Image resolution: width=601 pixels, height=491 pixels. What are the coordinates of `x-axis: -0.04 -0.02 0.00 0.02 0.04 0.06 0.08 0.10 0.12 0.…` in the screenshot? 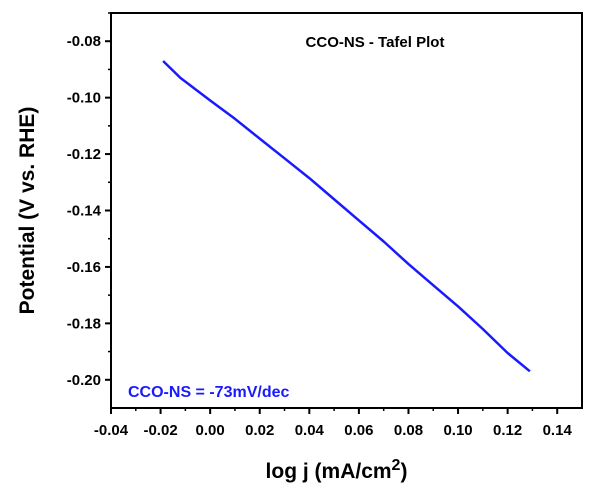 It's located at (333, 423).